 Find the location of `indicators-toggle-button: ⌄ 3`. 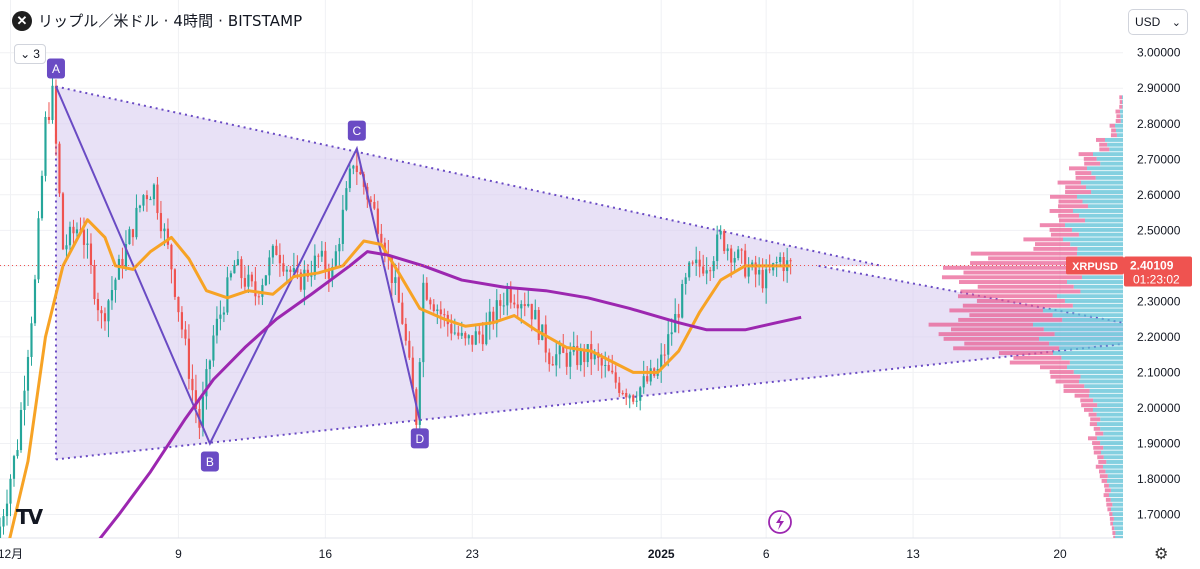

indicators-toggle-button: ⌄ 3 is located at coordinates (30, 54).